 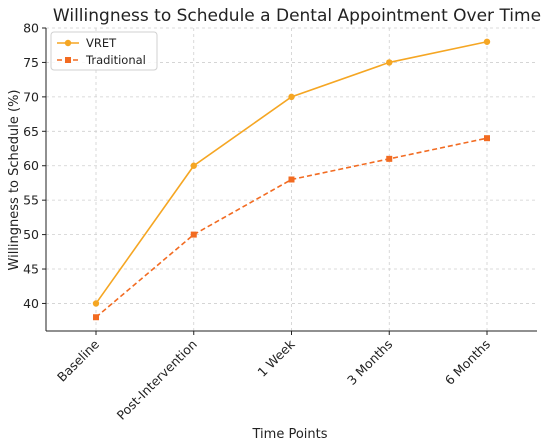 I want to click on y-tick-label: 55, so click(x=31, y=200).